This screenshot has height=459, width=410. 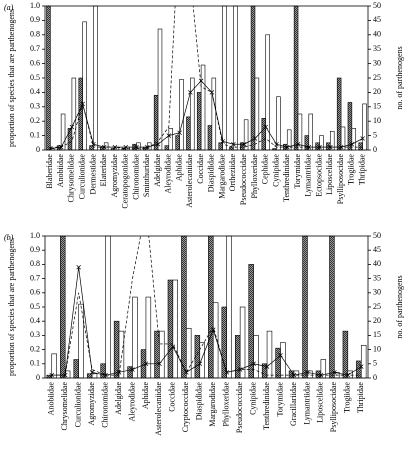 What do you see at coordinates (125, 181) in the screenshot?
I see `x-tick-label: Ceratopogonidae` at bounding box center [125, 181].